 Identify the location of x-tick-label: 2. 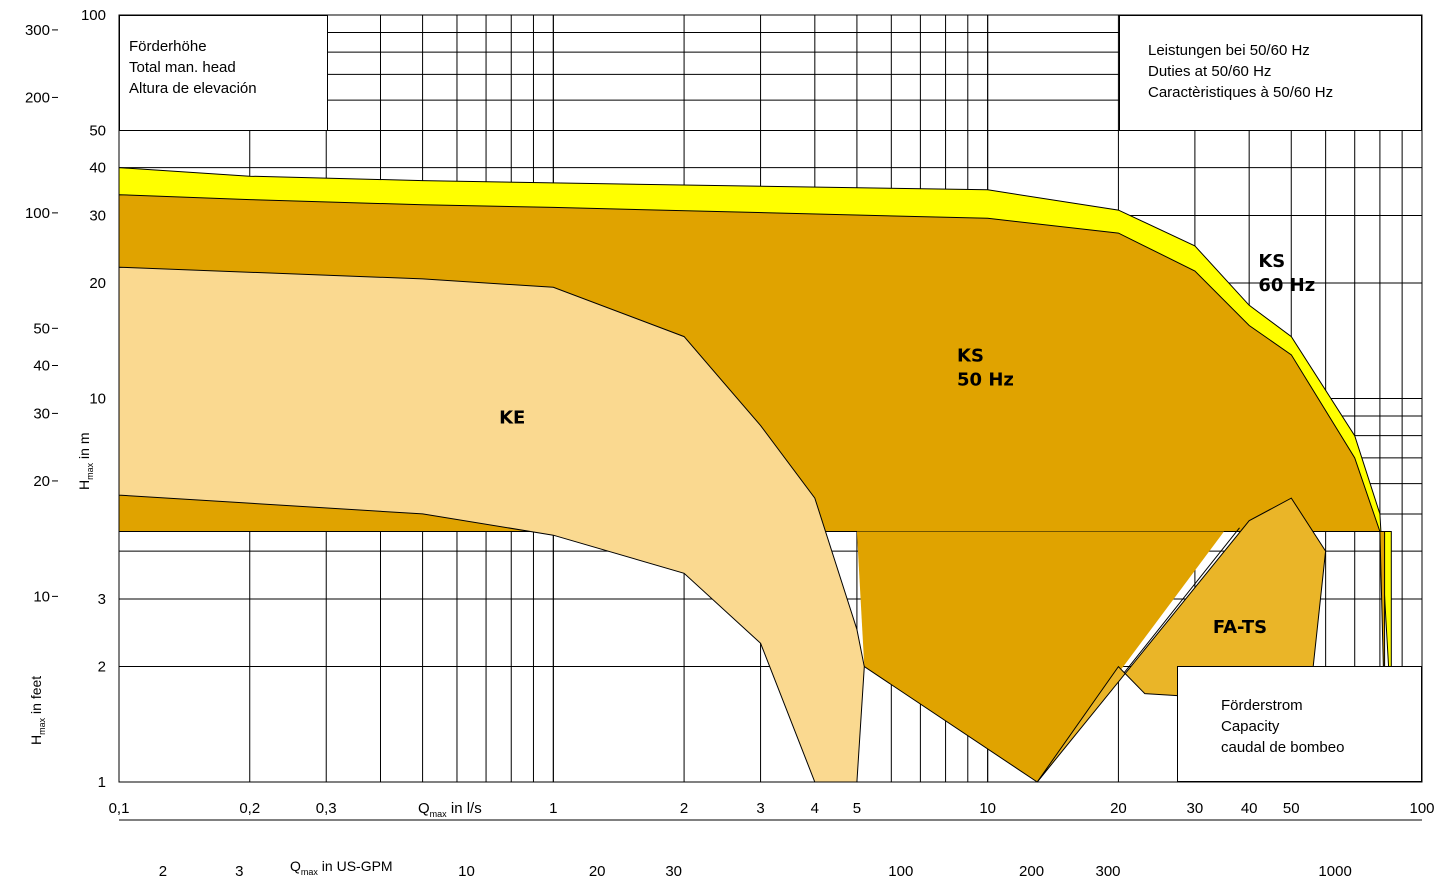
(684, 808).